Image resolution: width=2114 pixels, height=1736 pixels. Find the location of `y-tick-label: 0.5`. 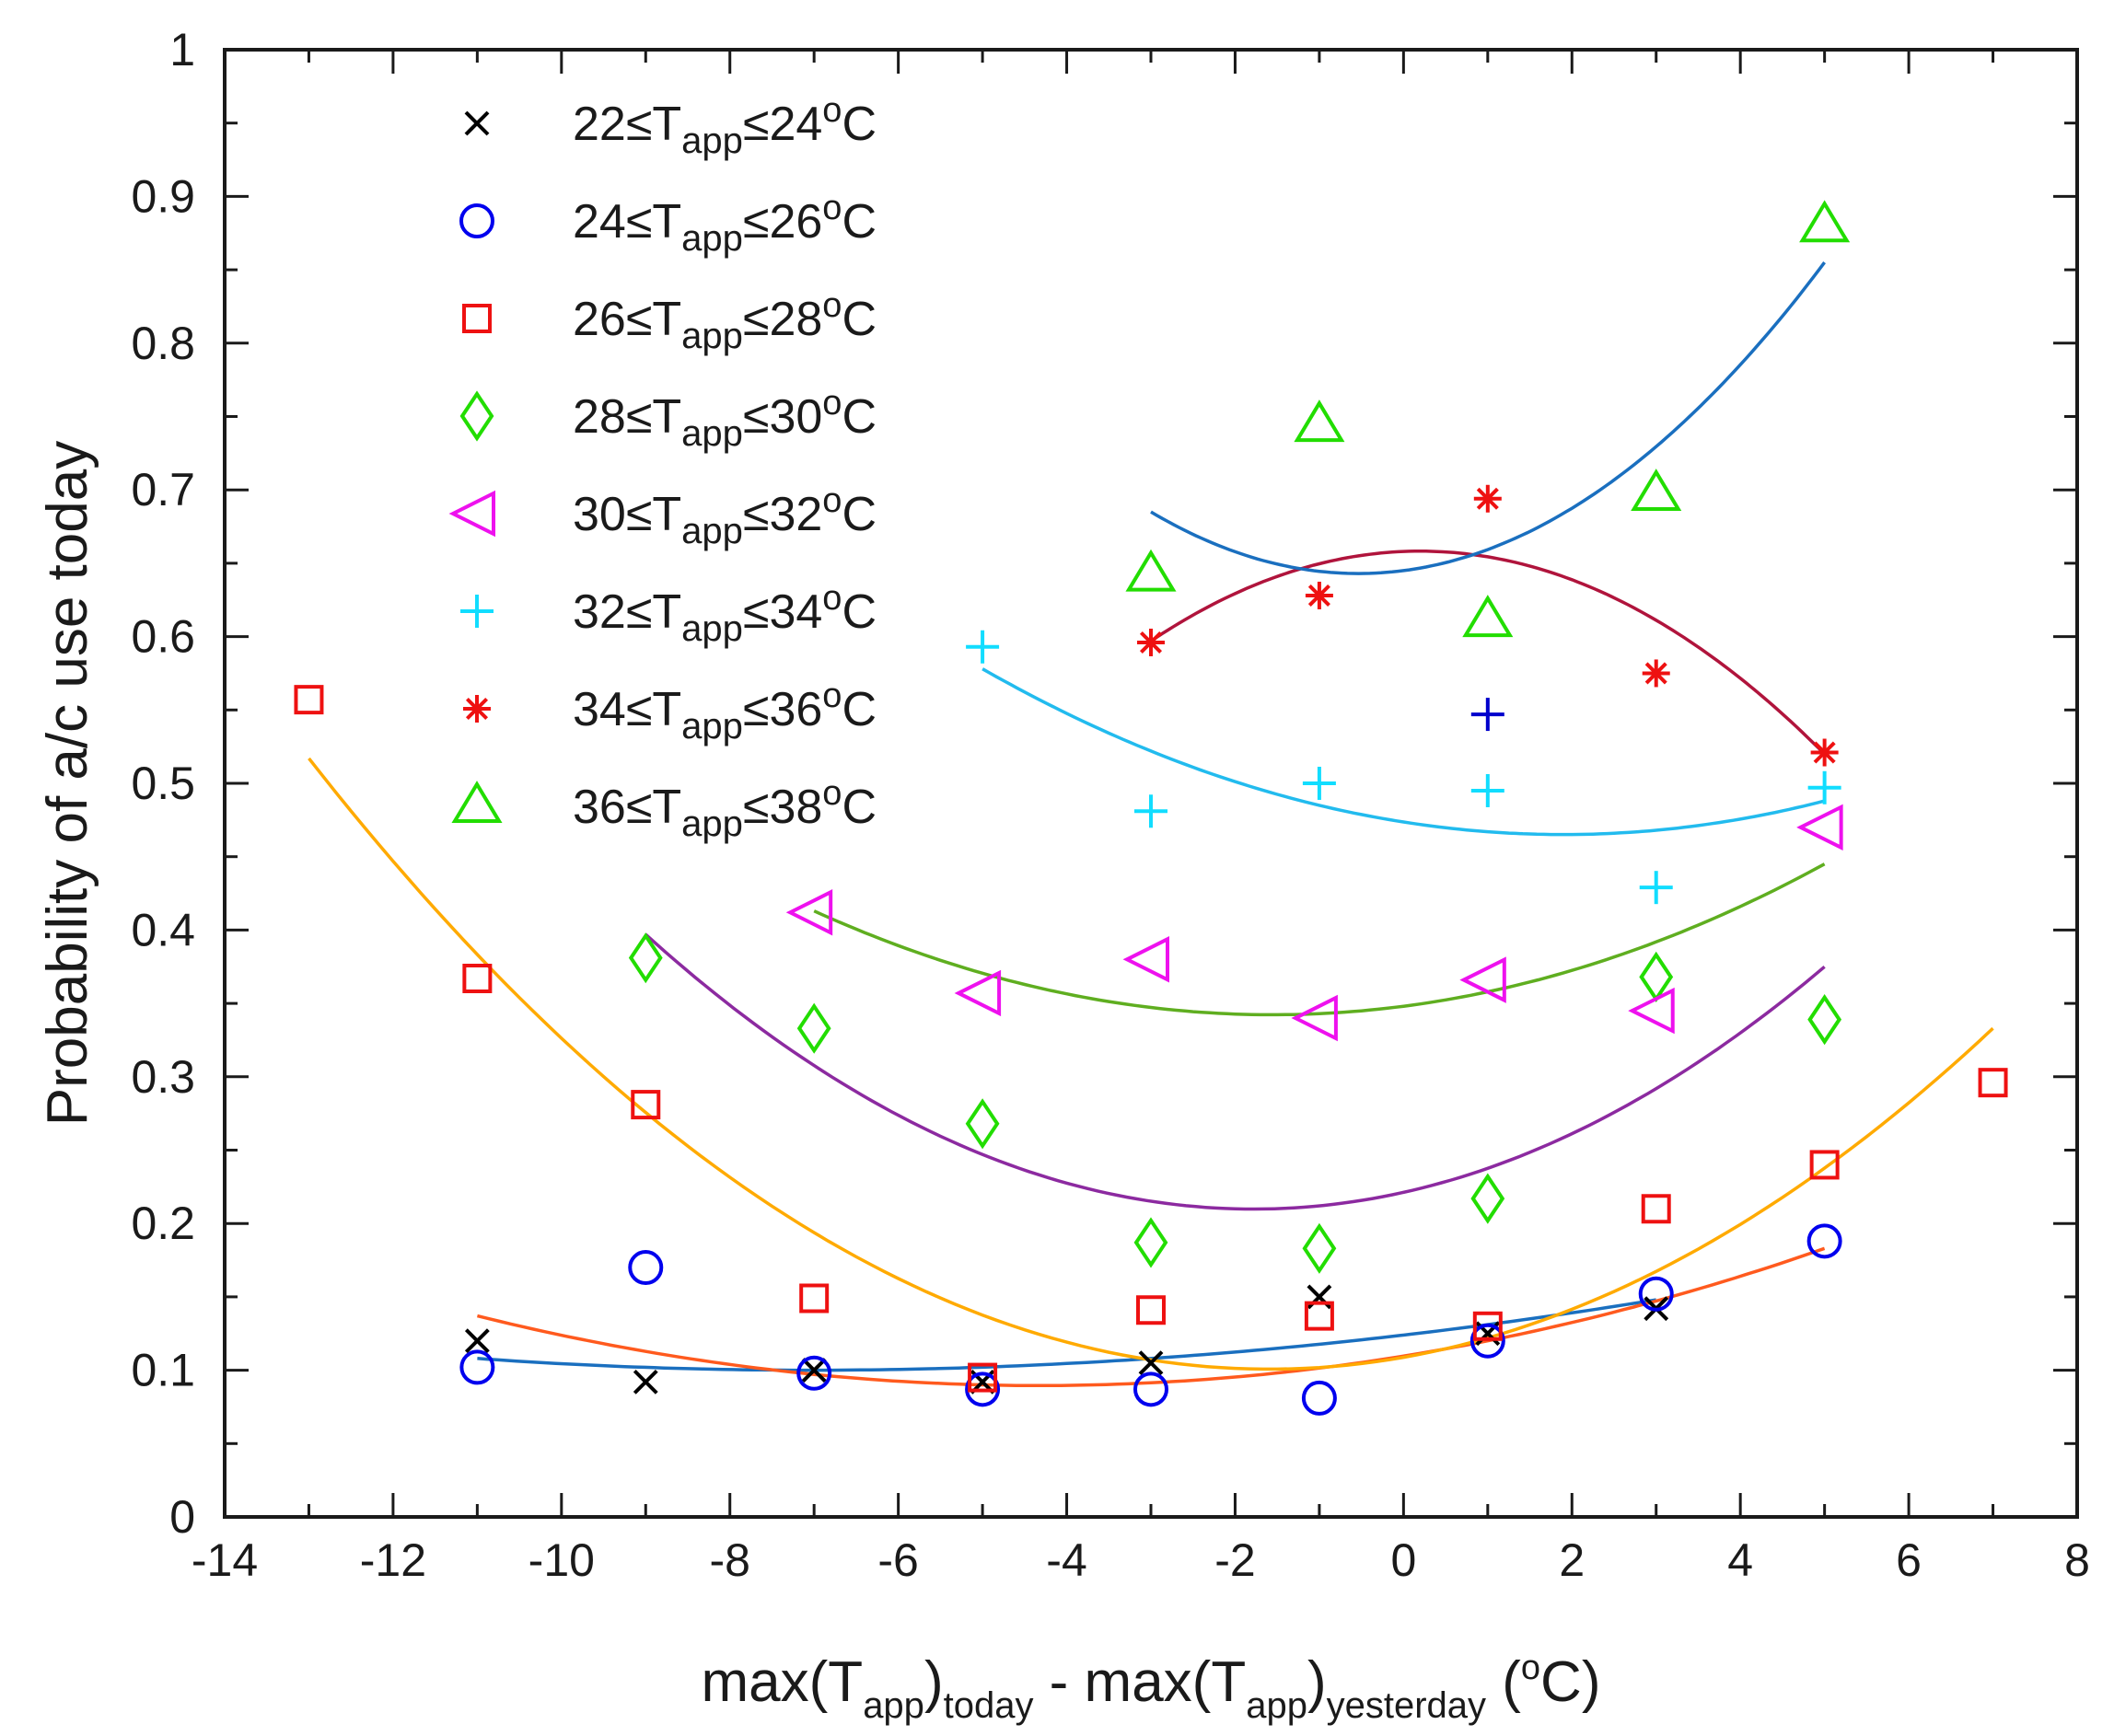

y-tick-label: 0.5 is located at coordinates (163, 783).